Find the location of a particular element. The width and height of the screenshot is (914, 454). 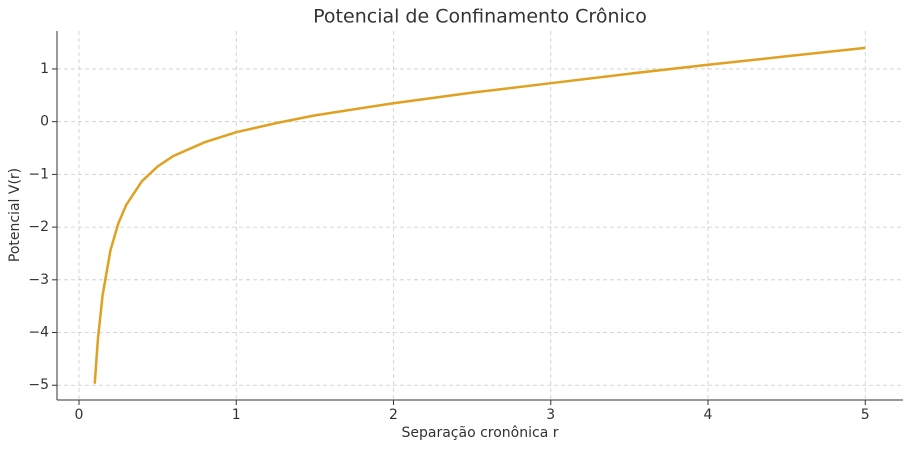

x-tick-label: 0 is located at coordinates (79, 415).